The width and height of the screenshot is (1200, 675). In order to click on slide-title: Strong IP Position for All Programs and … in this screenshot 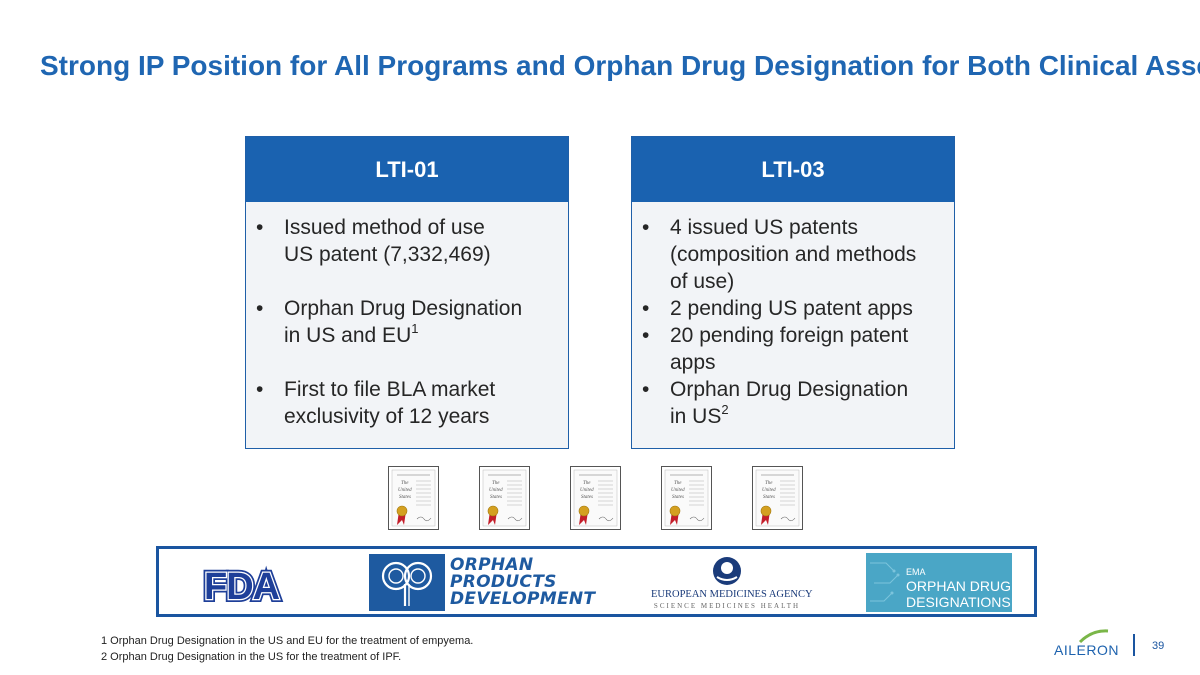, I will do `click(620, 65)`.